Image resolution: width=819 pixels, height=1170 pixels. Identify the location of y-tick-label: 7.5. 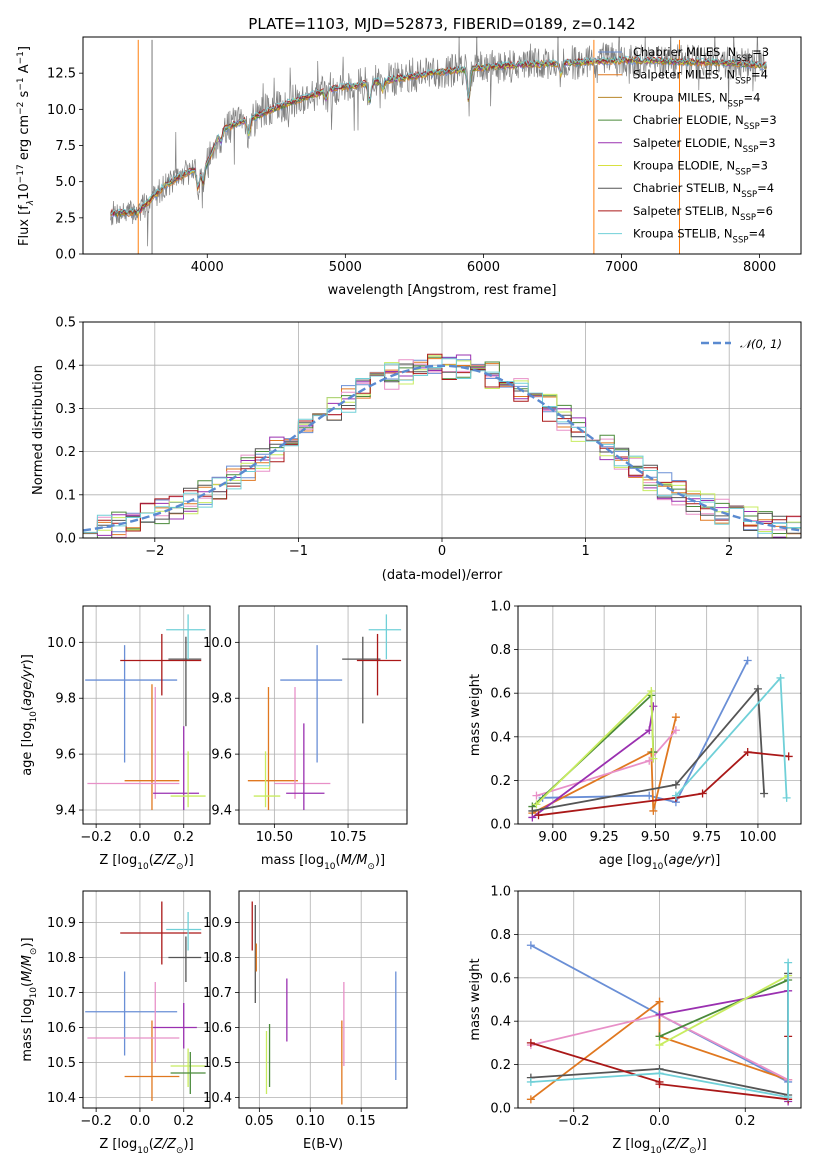
(65, 146).